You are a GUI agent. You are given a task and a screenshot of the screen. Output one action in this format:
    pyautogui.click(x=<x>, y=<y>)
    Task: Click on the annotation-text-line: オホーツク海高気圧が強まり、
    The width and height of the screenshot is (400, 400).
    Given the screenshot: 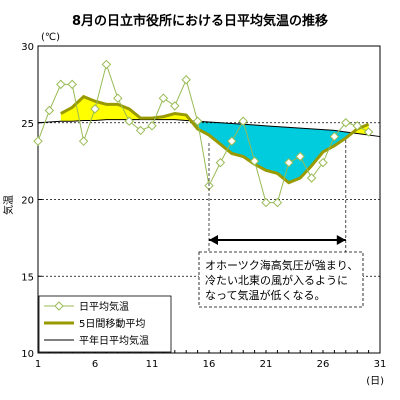 What is the action you would take?
    pyautogui.click(x=281, y=265)
    